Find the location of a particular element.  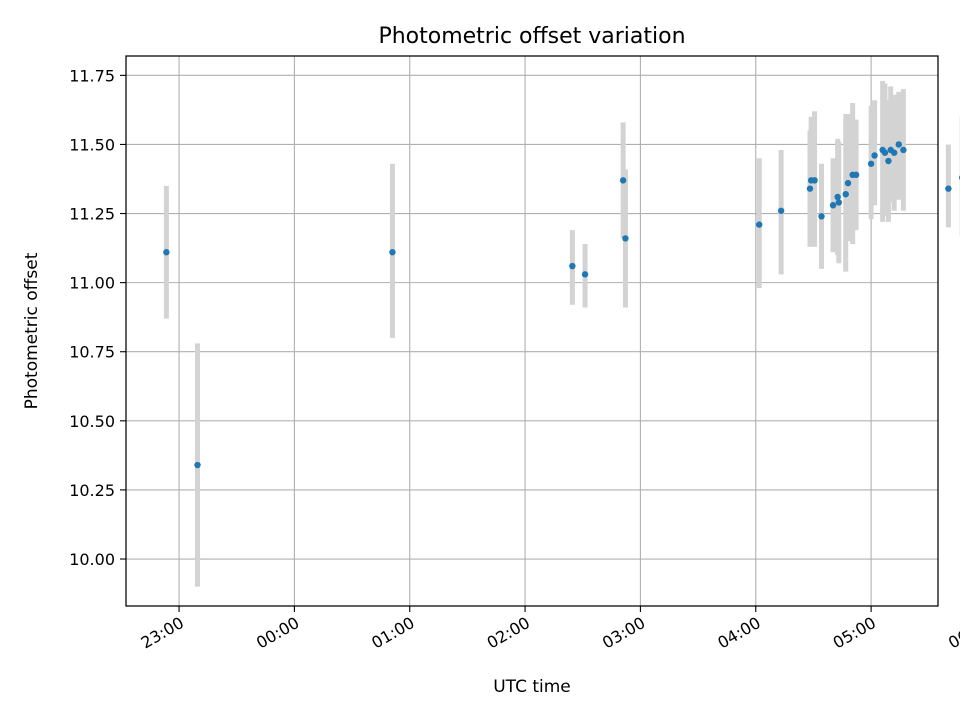

chart-title: Photometric offset variation is located at coordinates (531, 36).